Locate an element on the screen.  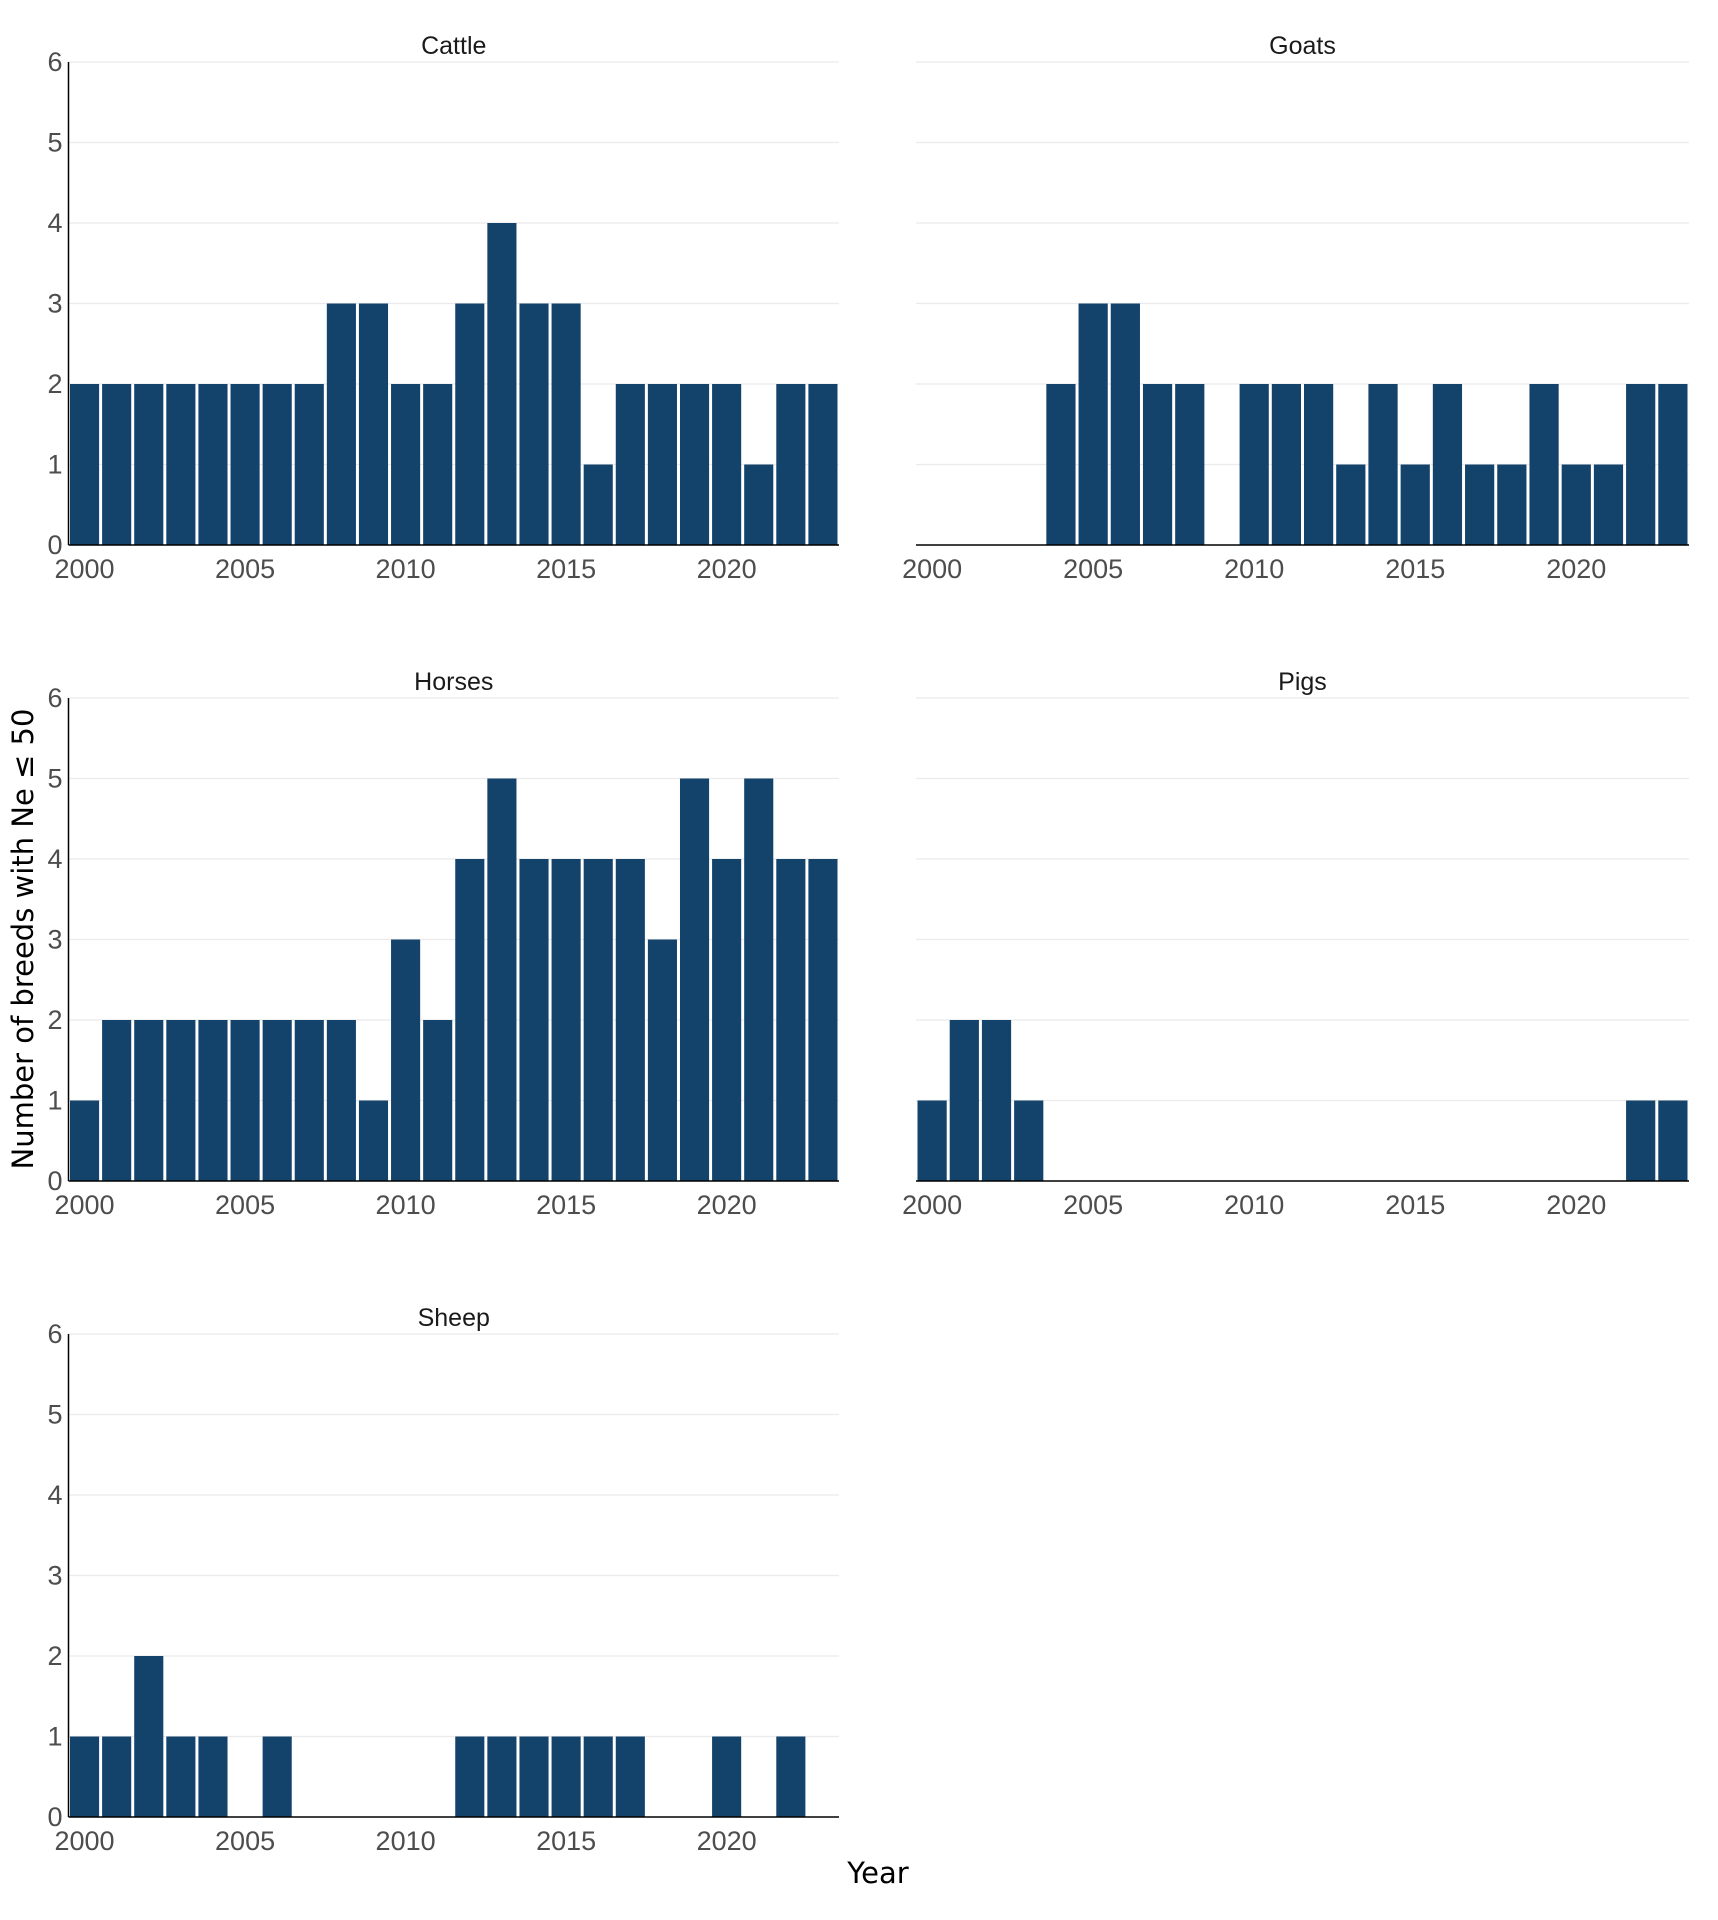
bar-sheep-2003 is located at coordinates (181, 1776).